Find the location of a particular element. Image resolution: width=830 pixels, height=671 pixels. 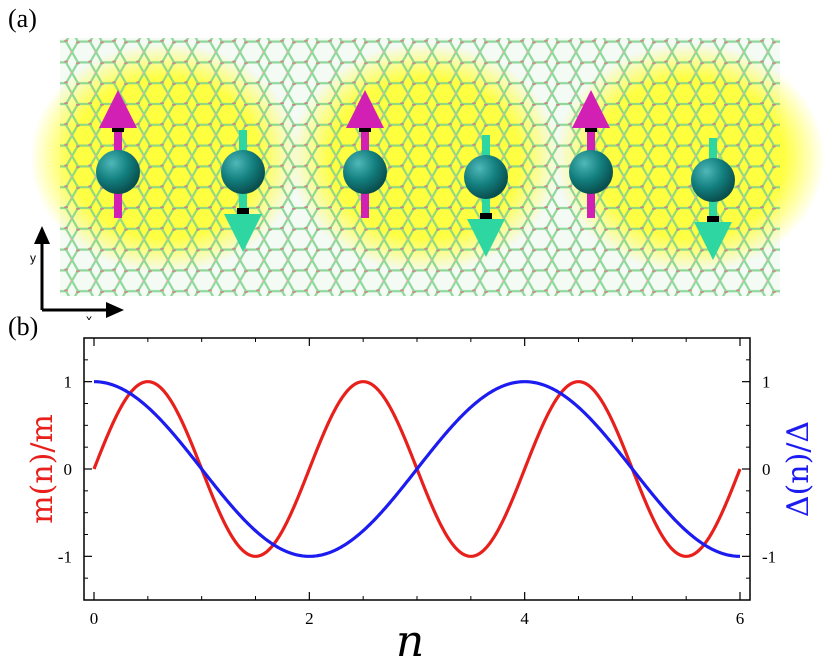

x-tick-label: 4 is located at coordinates (524, 618).